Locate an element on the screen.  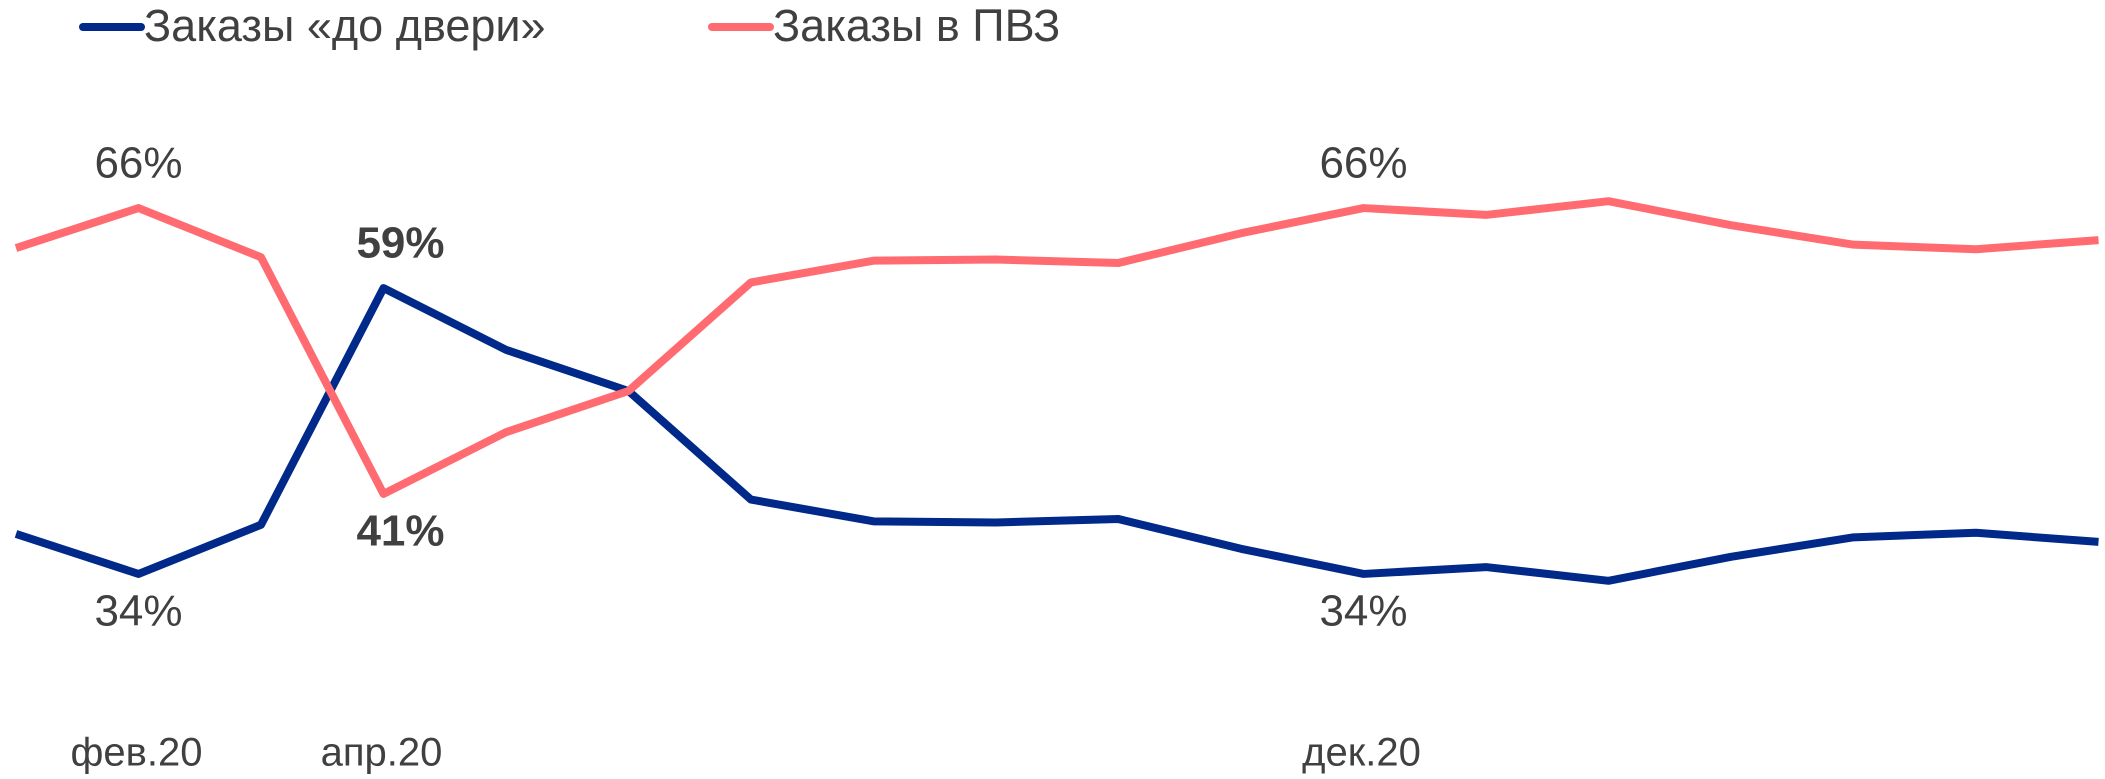
x-tick-label: дек.20 is located at coordinates (1361, 753).